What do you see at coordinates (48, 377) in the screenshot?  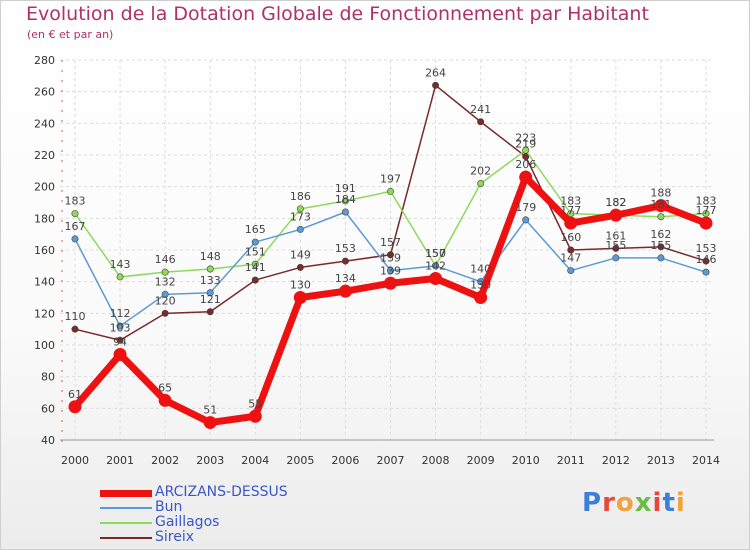 I see `y-tick-label: 80` at bounding box center [48, 377].